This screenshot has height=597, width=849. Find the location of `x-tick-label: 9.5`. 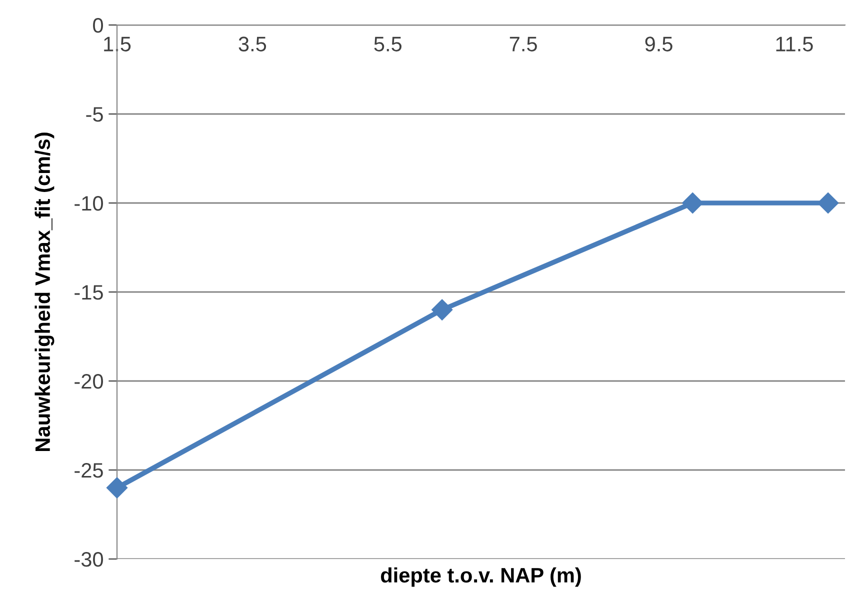

x-tick-label: 9.5 is located at coordinates (658, 44).